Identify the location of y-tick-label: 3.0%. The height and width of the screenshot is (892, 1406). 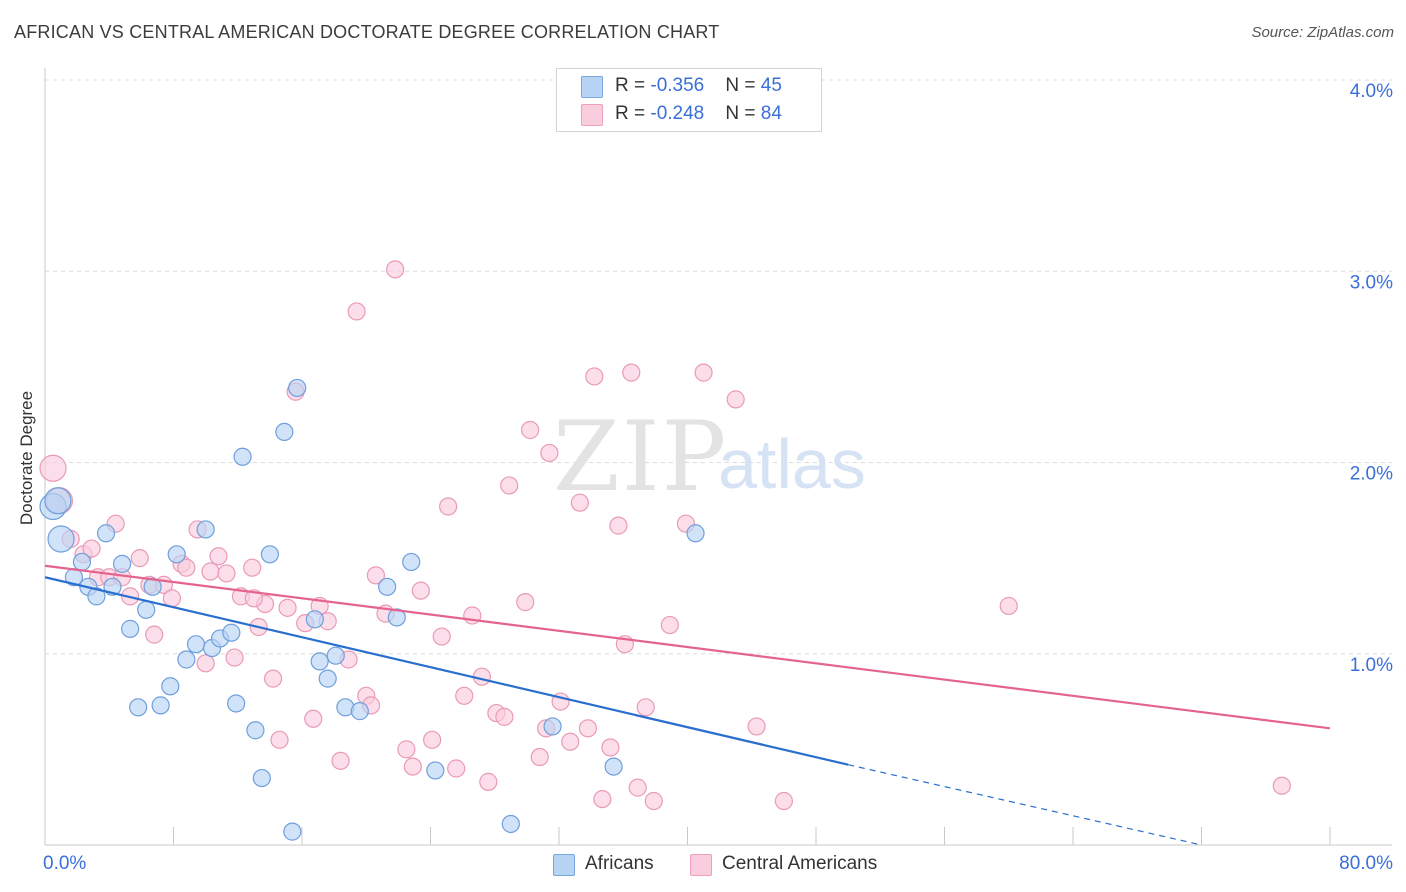
(1371, 282).